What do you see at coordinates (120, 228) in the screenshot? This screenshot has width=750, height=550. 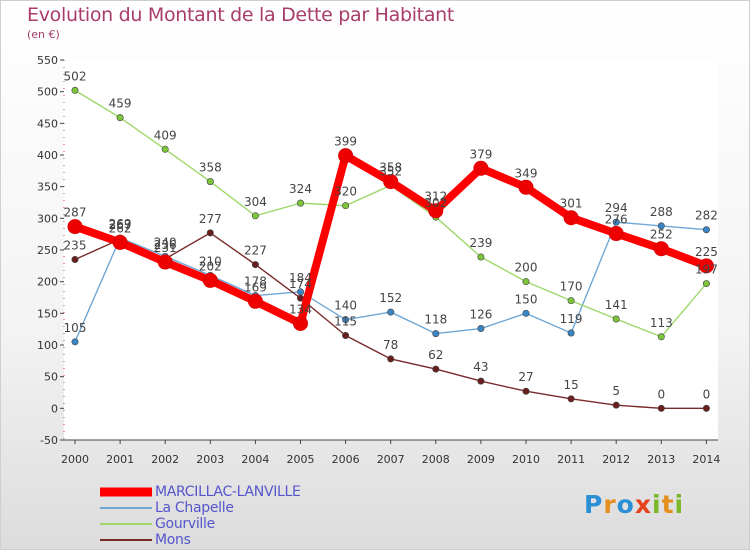 I see `data-label-marcillac-lanville: 262` at bounding box center [120, 228].